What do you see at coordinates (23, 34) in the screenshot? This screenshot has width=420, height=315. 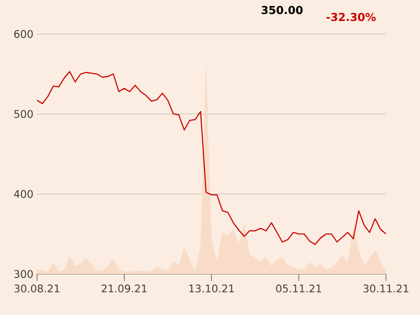 I see `y-tick-label: 600` at bounding box center [23, 34].